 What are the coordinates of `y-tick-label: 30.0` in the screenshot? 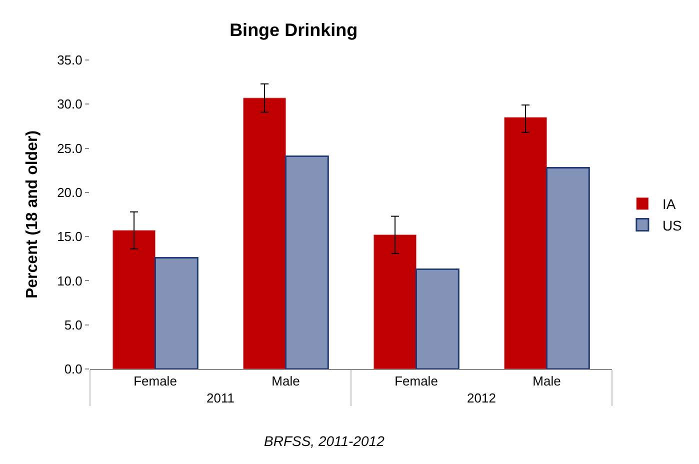 It's located at (69, 104).